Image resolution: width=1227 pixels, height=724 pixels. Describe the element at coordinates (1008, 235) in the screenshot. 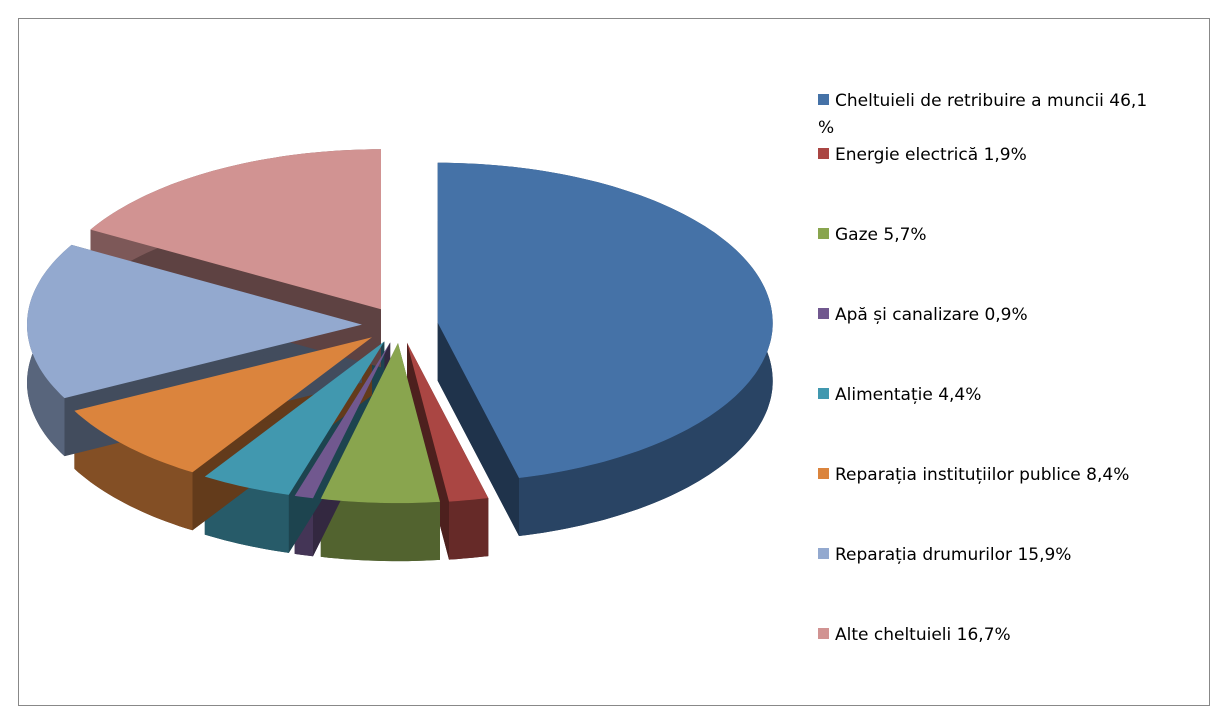

I see `legend-entry: Gaze 5,7%` at that location.